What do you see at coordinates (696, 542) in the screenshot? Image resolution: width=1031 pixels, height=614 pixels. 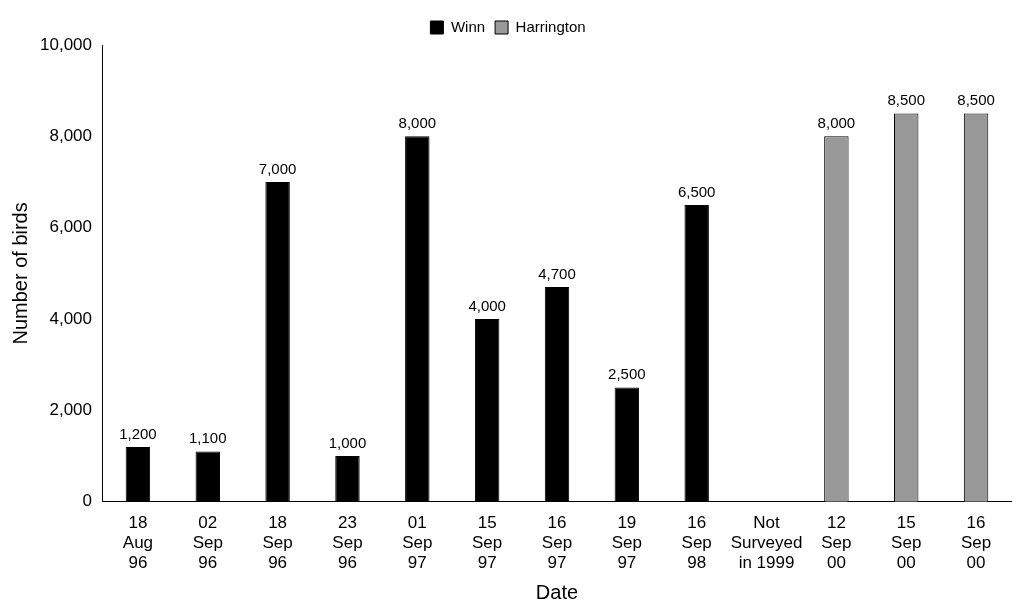 I see `x-tick-label: 16 Sep 98` at bounding box center [696, 542].